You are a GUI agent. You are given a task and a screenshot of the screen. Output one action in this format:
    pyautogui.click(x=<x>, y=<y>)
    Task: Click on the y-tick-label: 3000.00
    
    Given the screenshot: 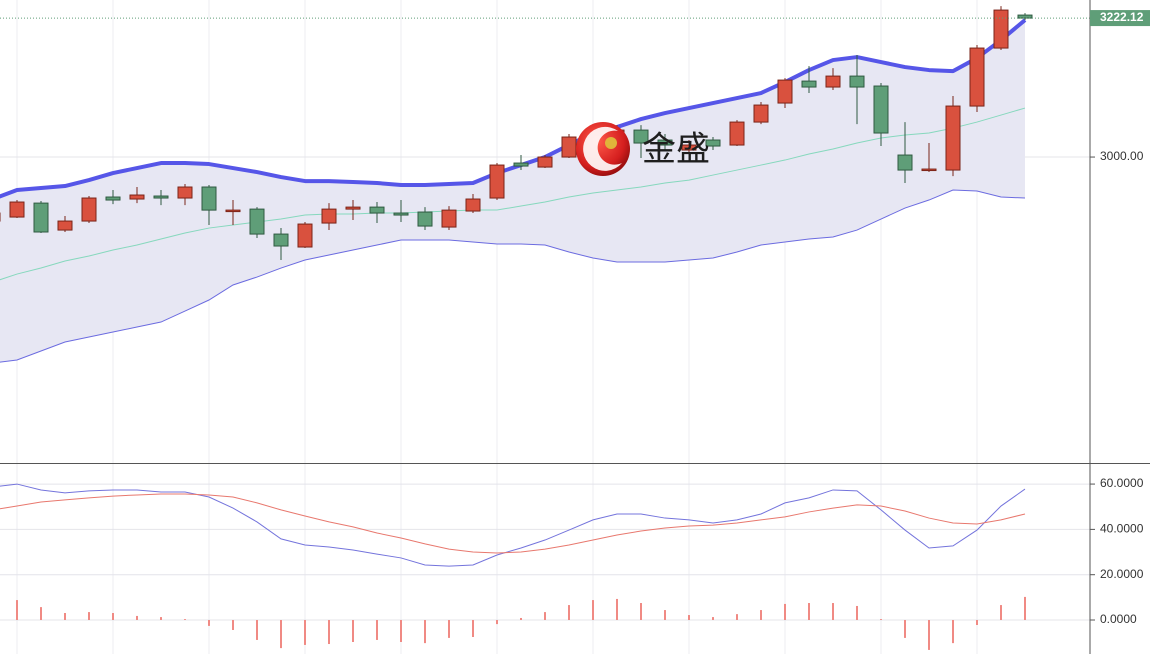 What is the action you would take?
    pyautogui.click(x=1122, y=156)
    